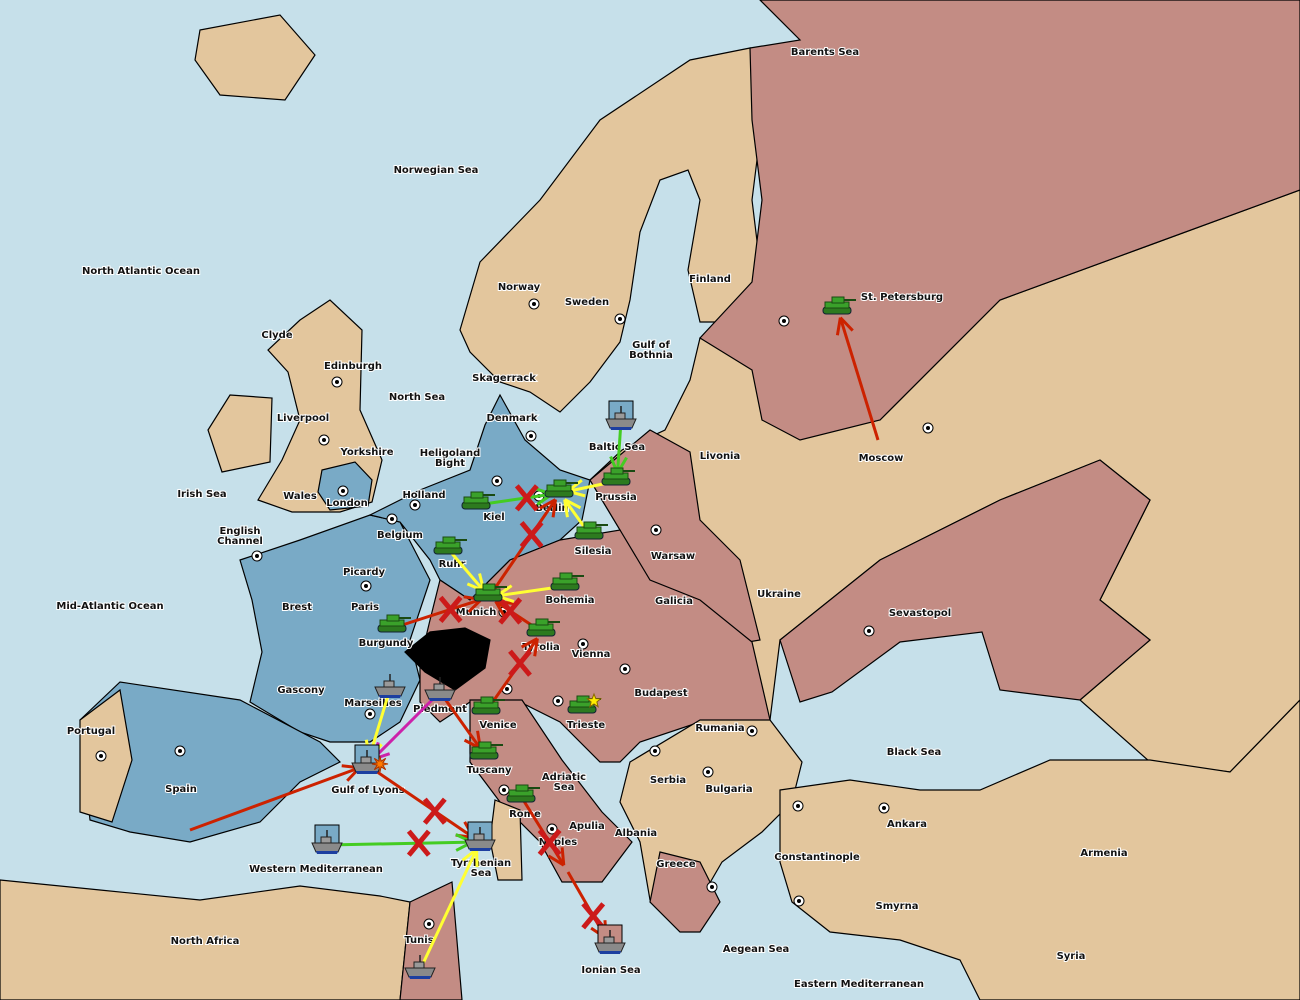 The height and width of the screenshot is (1000, 1300). I want to click on label-adriatic-sea: Adriatic Sea, so click(564, 782).